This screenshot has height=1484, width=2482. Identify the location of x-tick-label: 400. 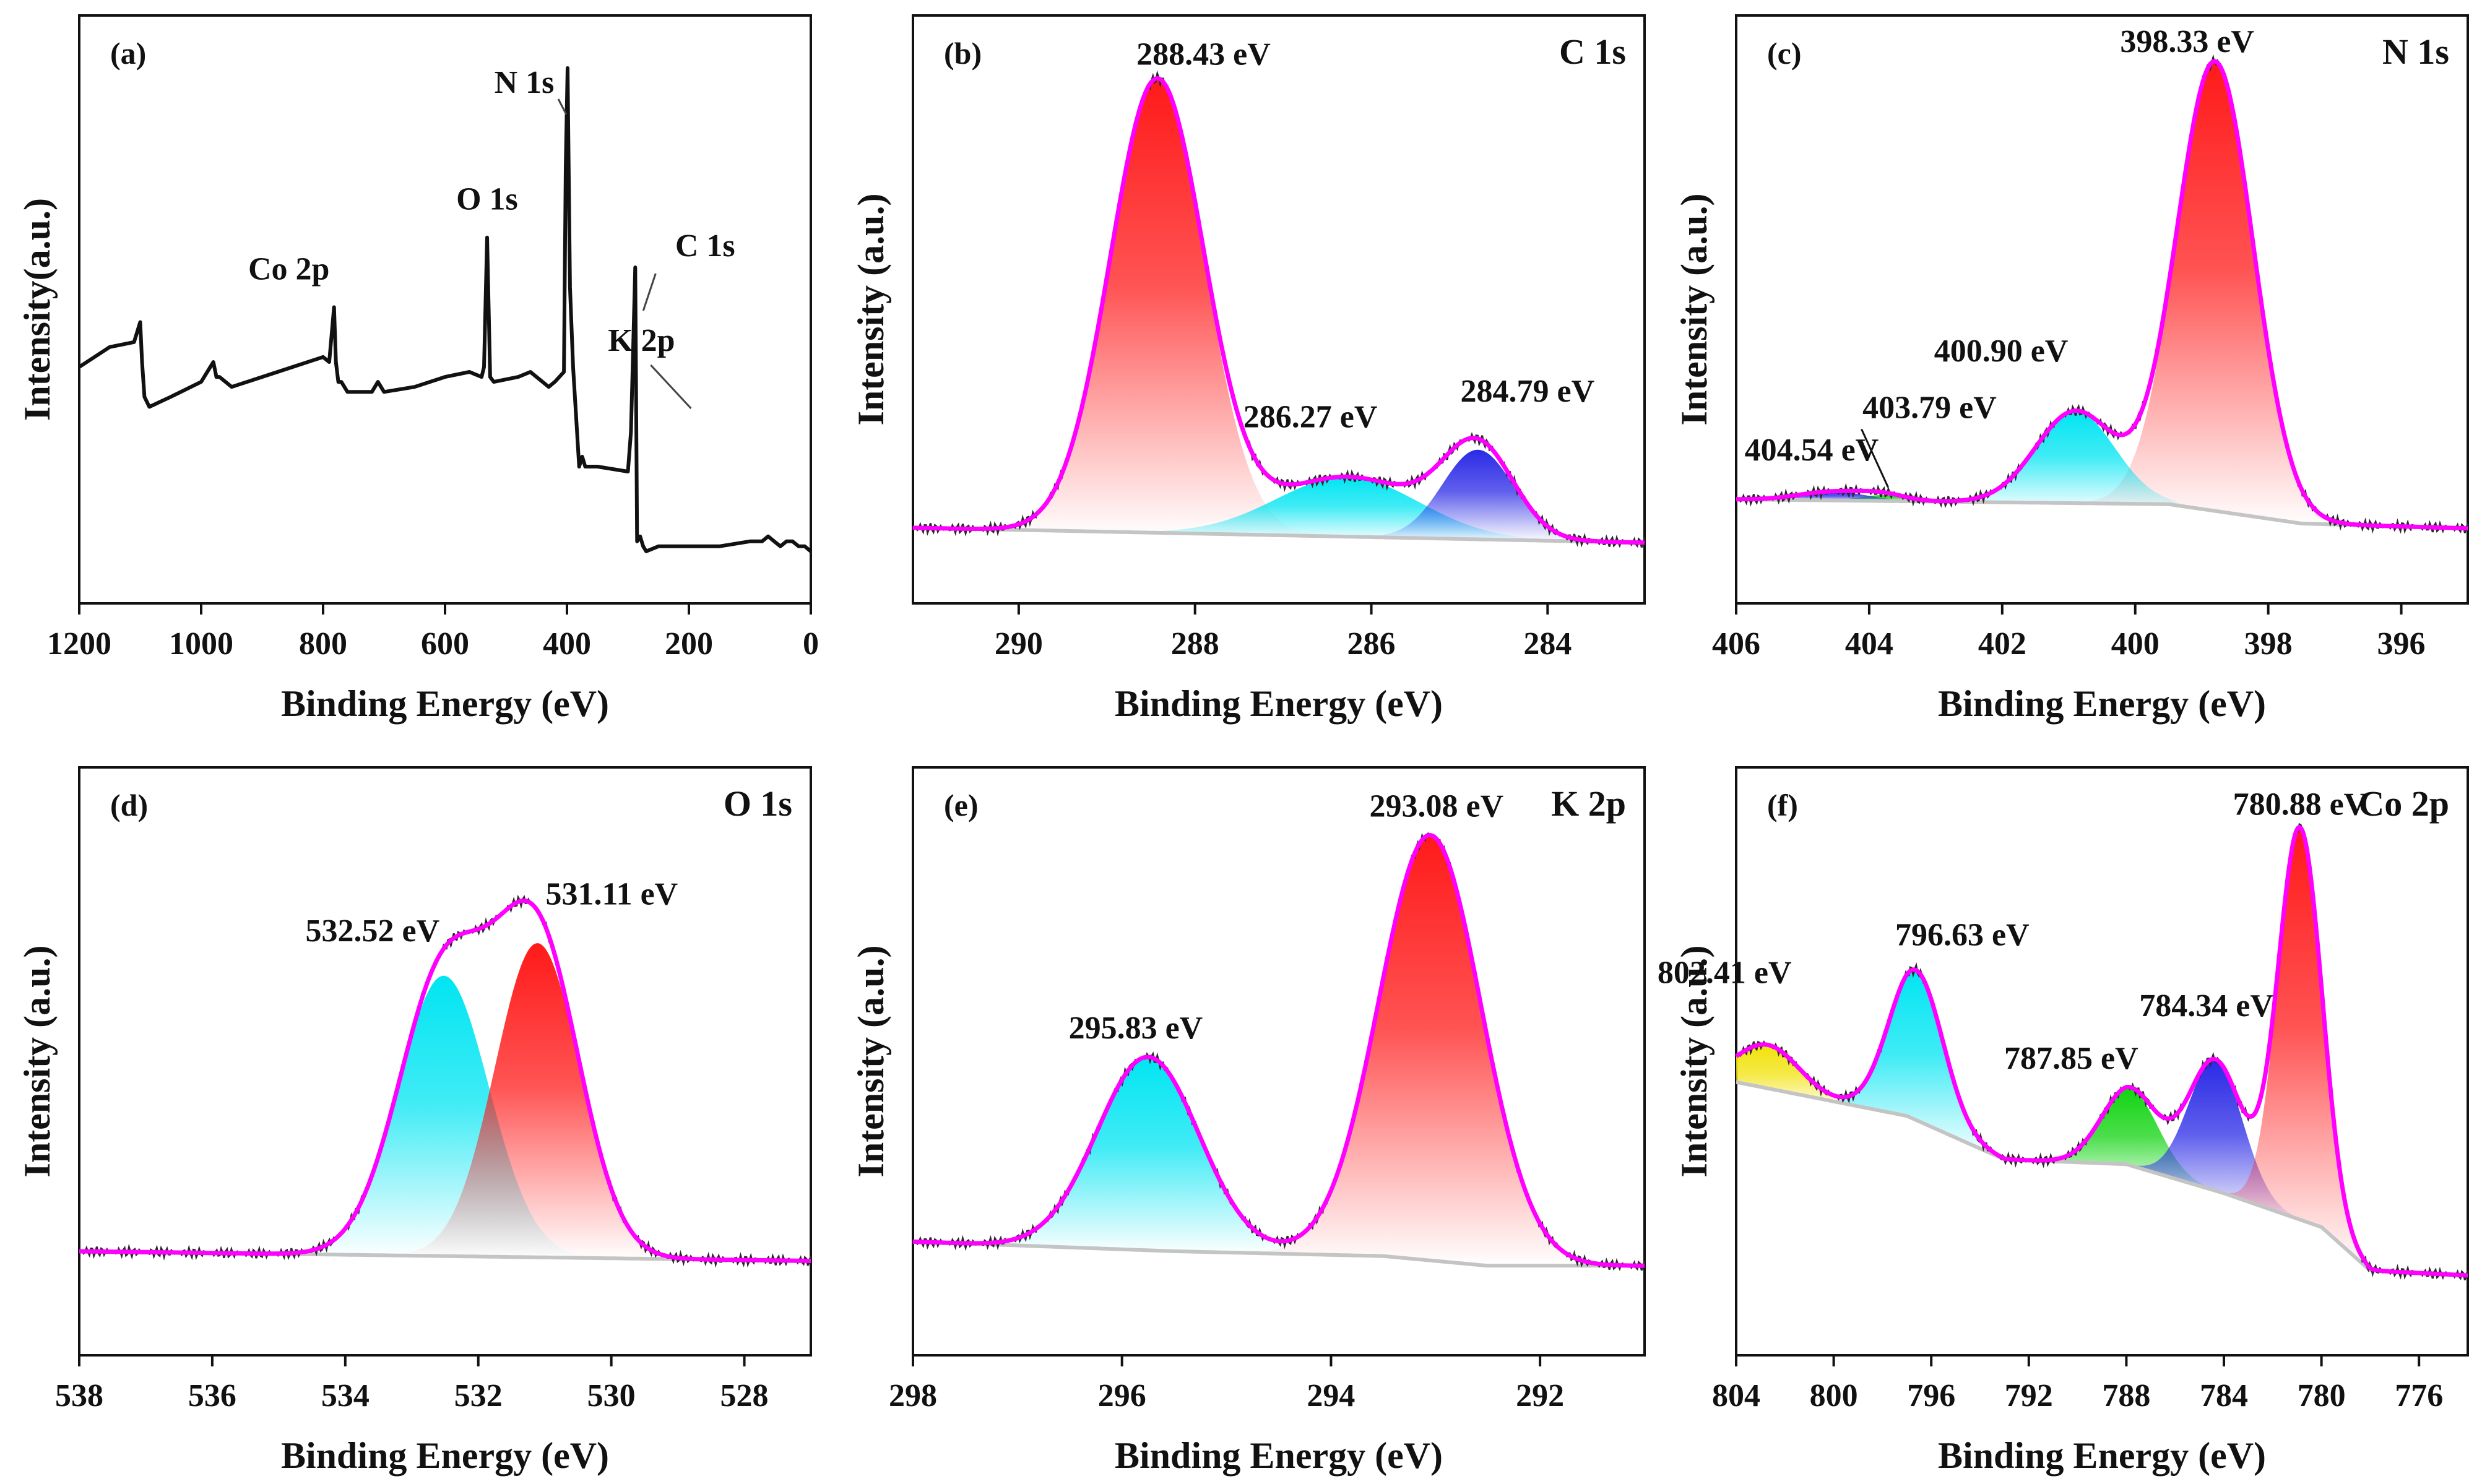
(567, 644).